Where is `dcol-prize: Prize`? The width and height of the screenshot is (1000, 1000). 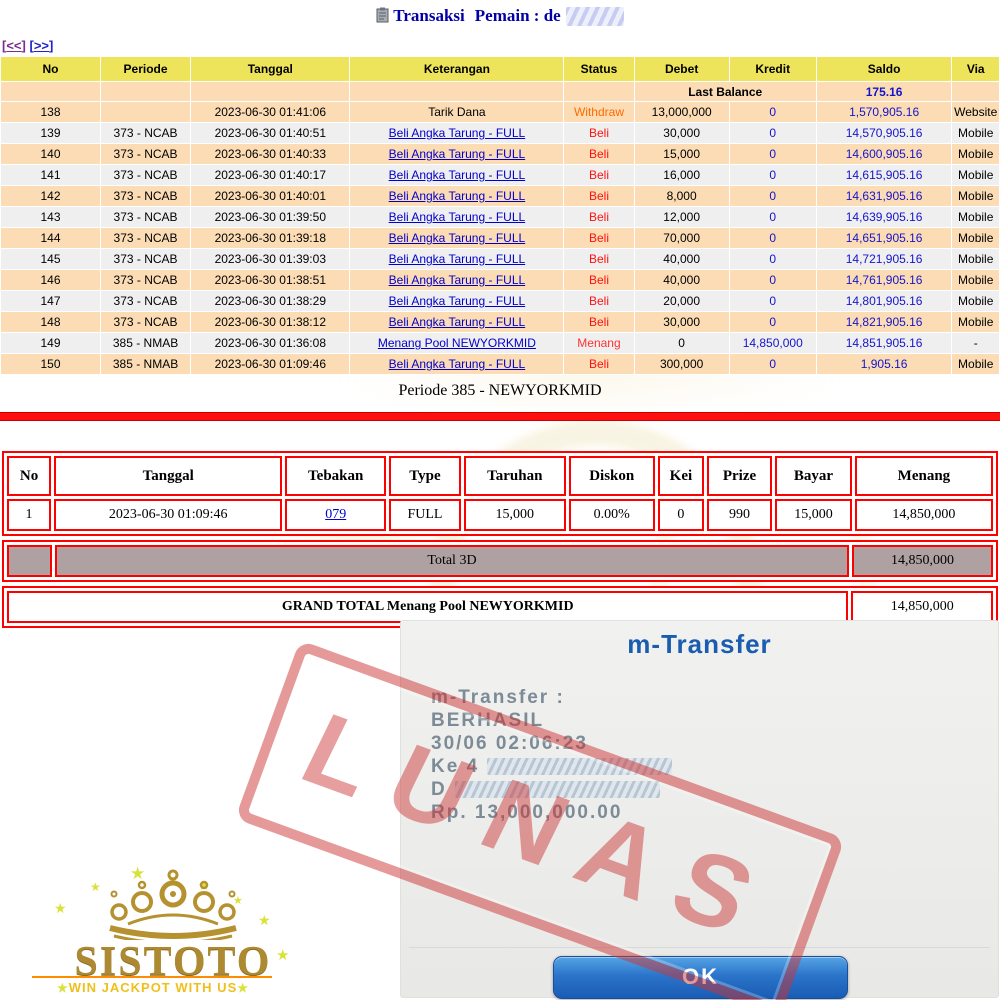
dcol-prize: Prize is located at coordinates (739, 476).